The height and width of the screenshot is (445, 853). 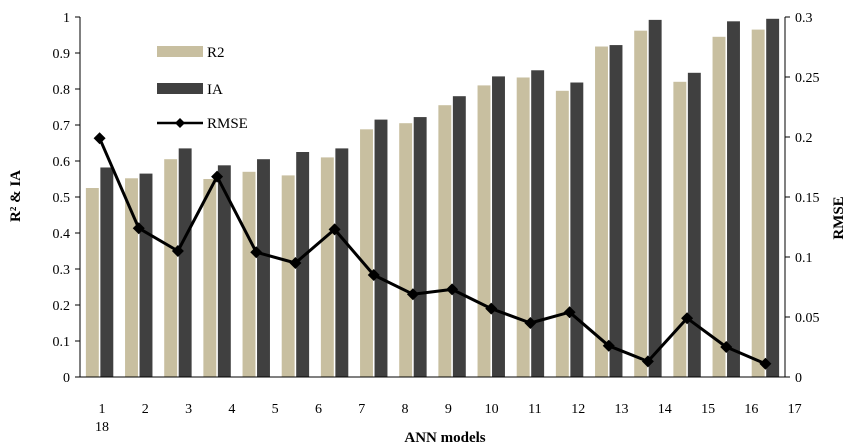 What do you see at coordinates (665, 409) in the screenshot?
I see `x-tick-label: 14` at bounding box center [665, 409].